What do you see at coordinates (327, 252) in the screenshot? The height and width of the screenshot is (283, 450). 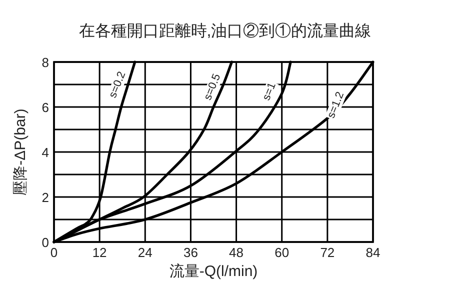 I see `x-tick-label: 72` at bounding box center [327, 252].